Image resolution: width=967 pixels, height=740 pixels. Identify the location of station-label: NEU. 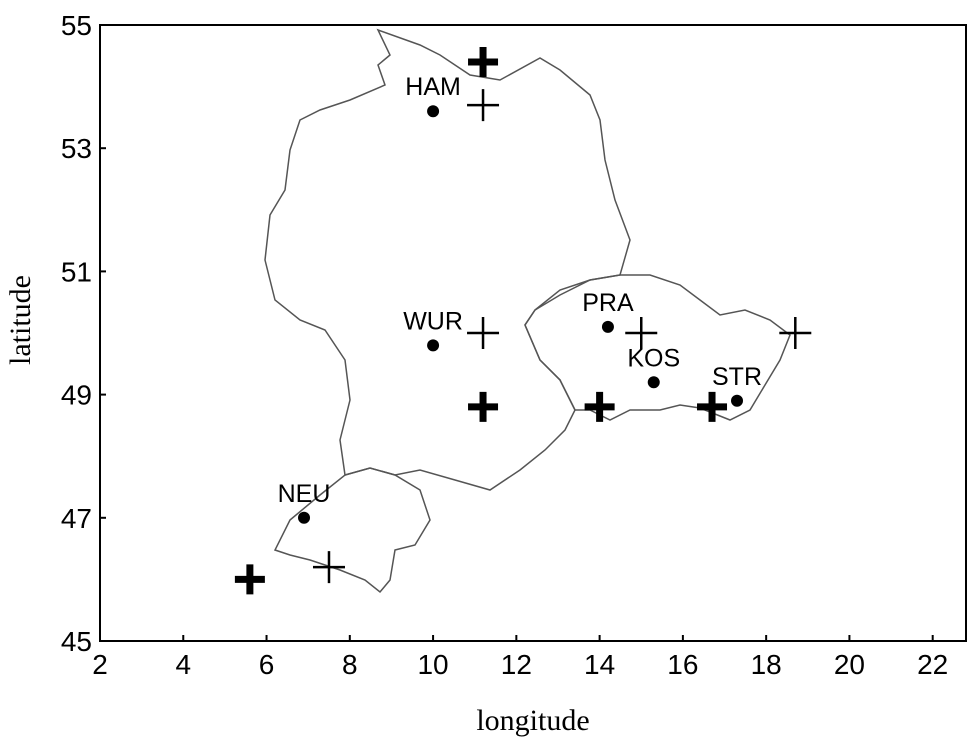
(304, 494).